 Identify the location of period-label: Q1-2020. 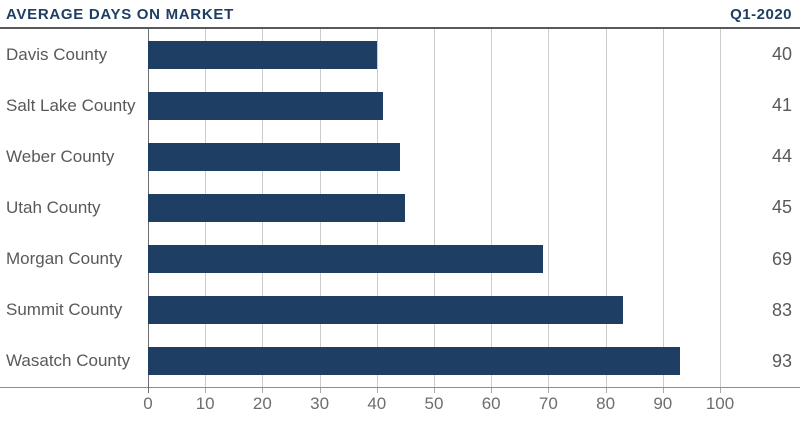
(761, 14).